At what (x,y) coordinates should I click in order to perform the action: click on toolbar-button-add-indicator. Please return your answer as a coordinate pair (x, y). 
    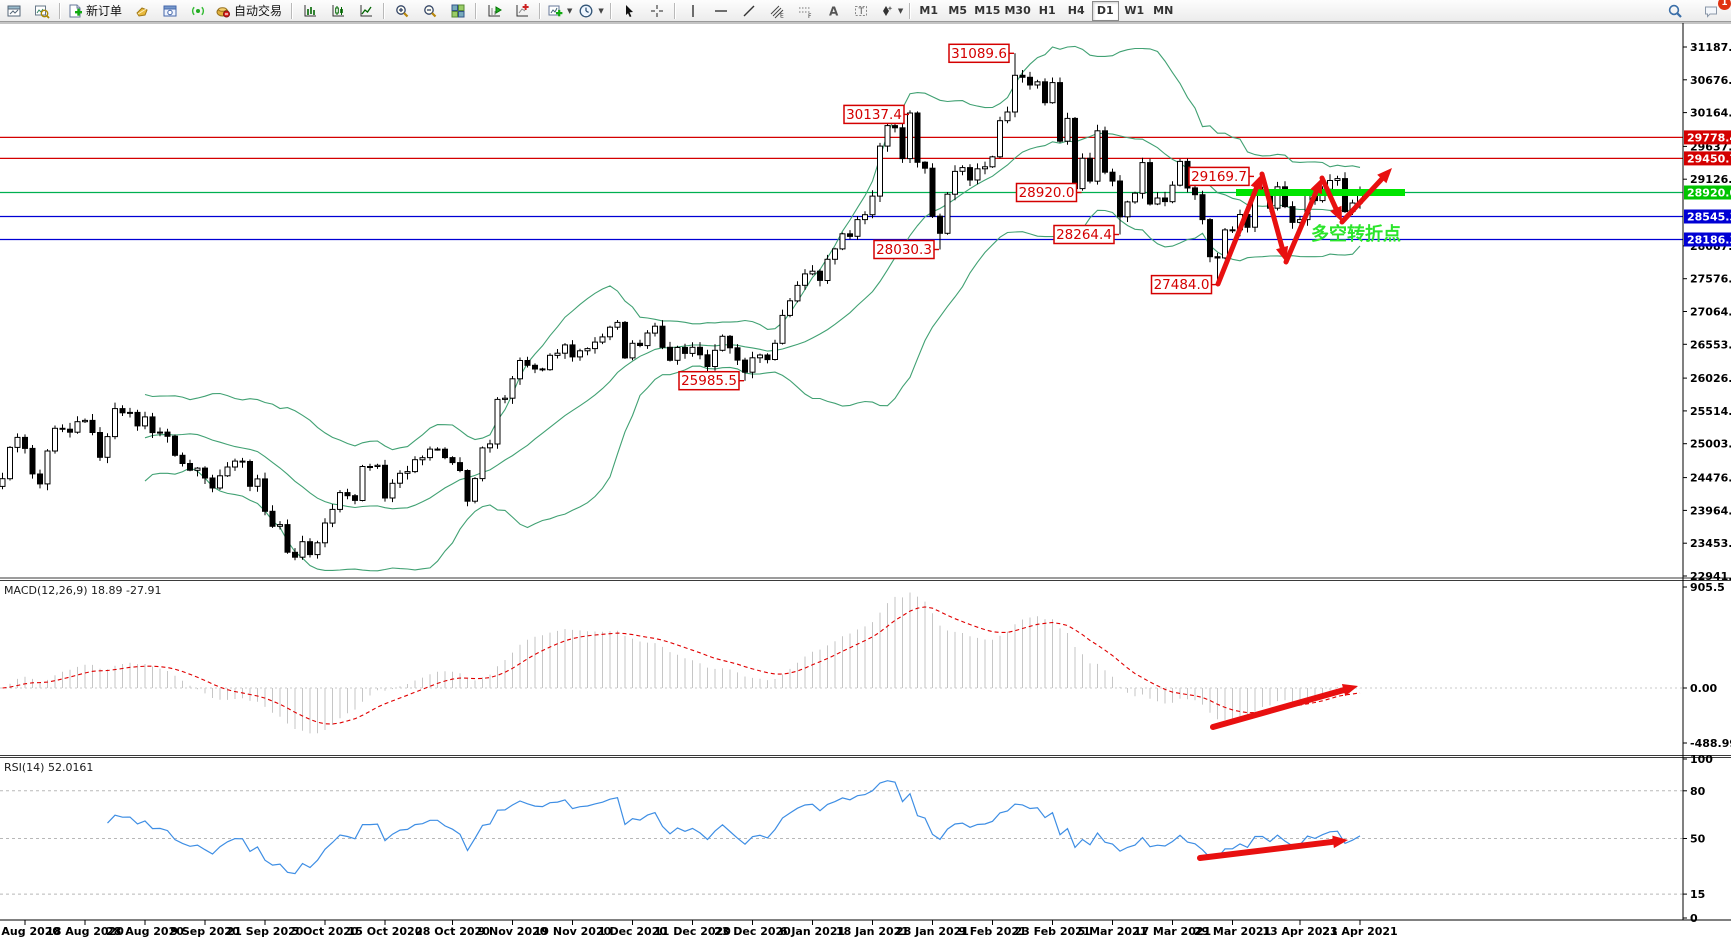
    Looking at the image, I should click on (522, 11).